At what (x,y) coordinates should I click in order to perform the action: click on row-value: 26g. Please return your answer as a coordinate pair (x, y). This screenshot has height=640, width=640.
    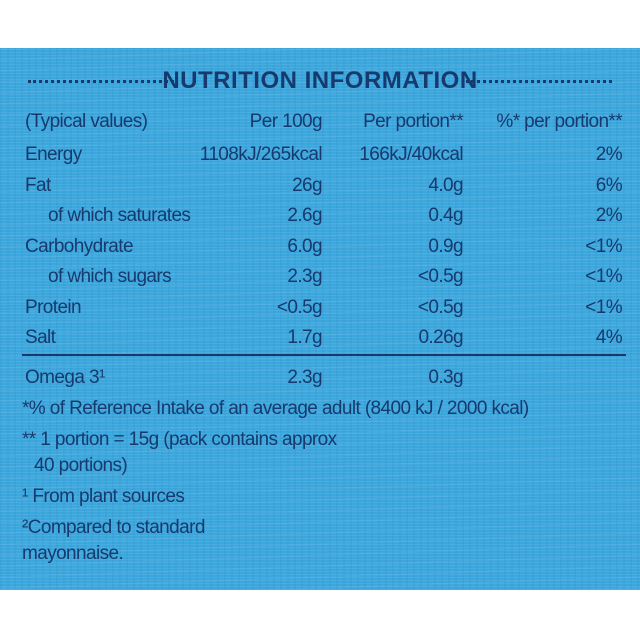
    Looking at the image, I should click on (307, 185).